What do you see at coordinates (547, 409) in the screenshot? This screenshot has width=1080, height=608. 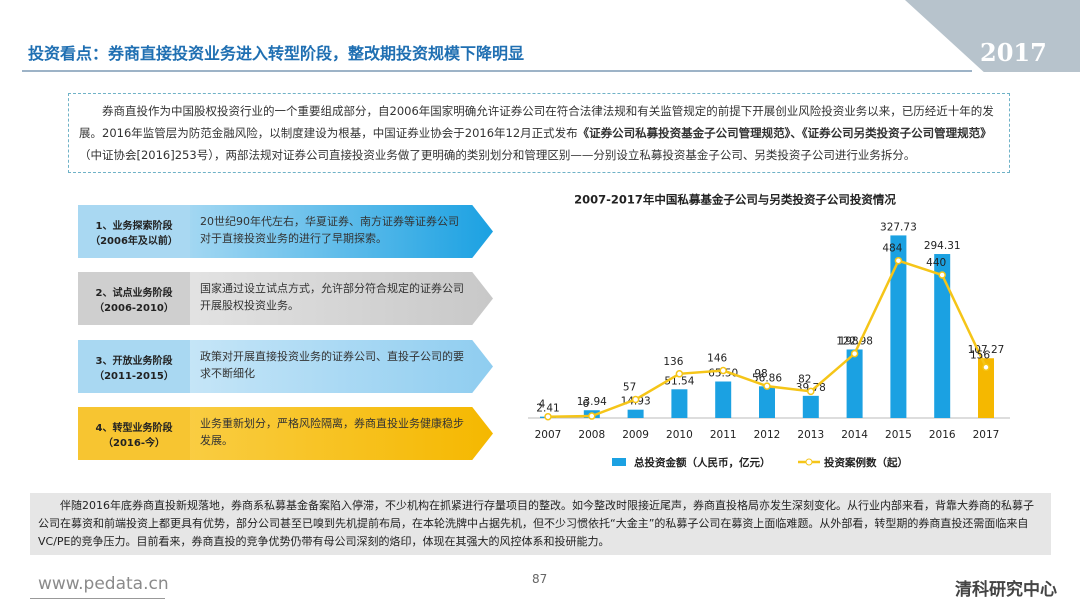 I see `bar-value-label: 2.41` at bounding box center [547, 409].